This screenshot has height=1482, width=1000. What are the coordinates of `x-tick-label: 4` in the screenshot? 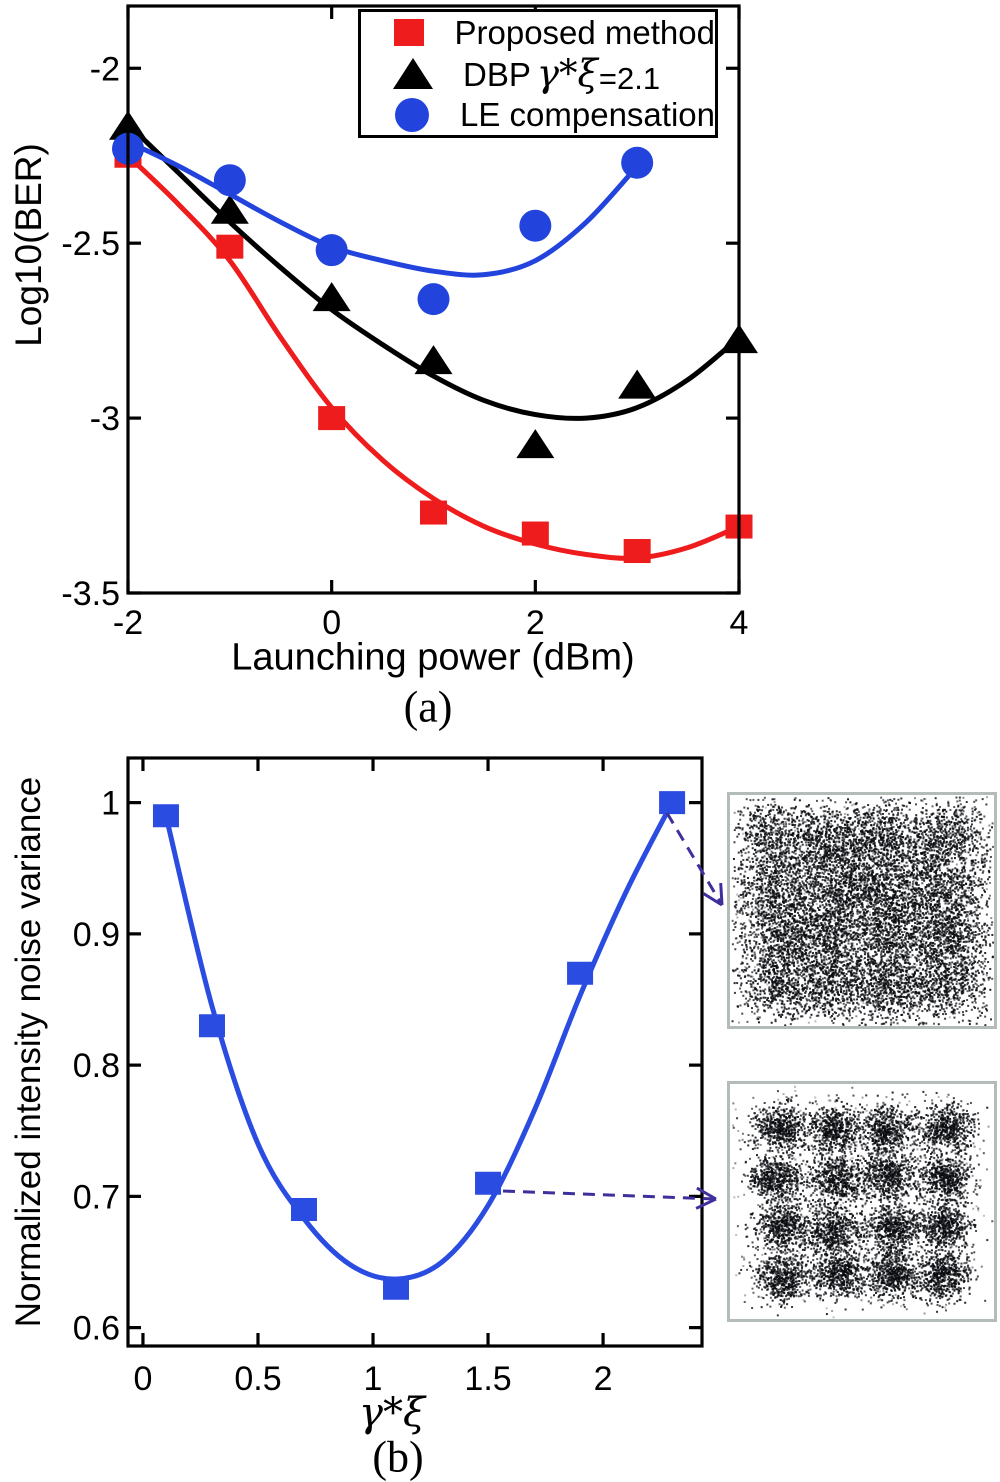 It's located at (739, 623).